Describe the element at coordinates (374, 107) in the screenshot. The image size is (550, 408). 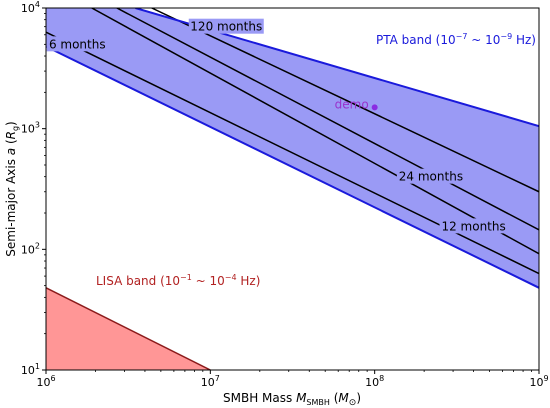
I see `demo-point` at that location.